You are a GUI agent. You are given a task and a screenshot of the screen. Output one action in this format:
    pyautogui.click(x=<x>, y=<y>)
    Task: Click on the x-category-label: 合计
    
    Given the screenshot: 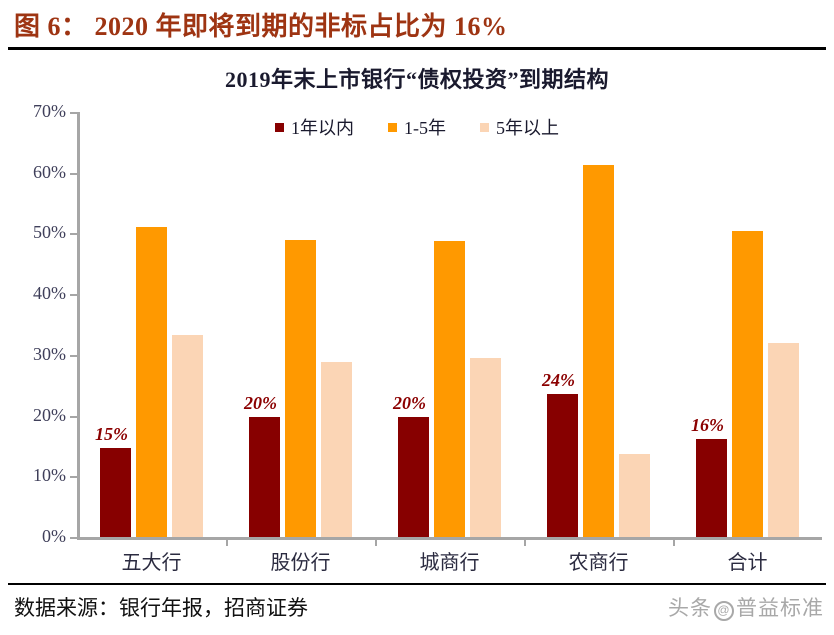 What is the action you would take?
    pyautogui.click(x=747, y=563)
    